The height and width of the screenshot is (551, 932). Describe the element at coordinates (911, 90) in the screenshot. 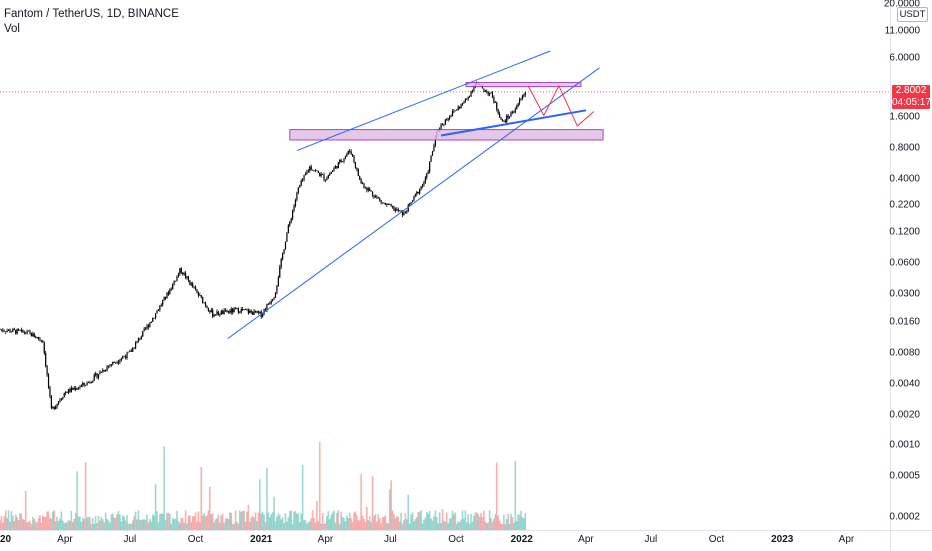

I see `current-price-value: 2.8002` at that location.